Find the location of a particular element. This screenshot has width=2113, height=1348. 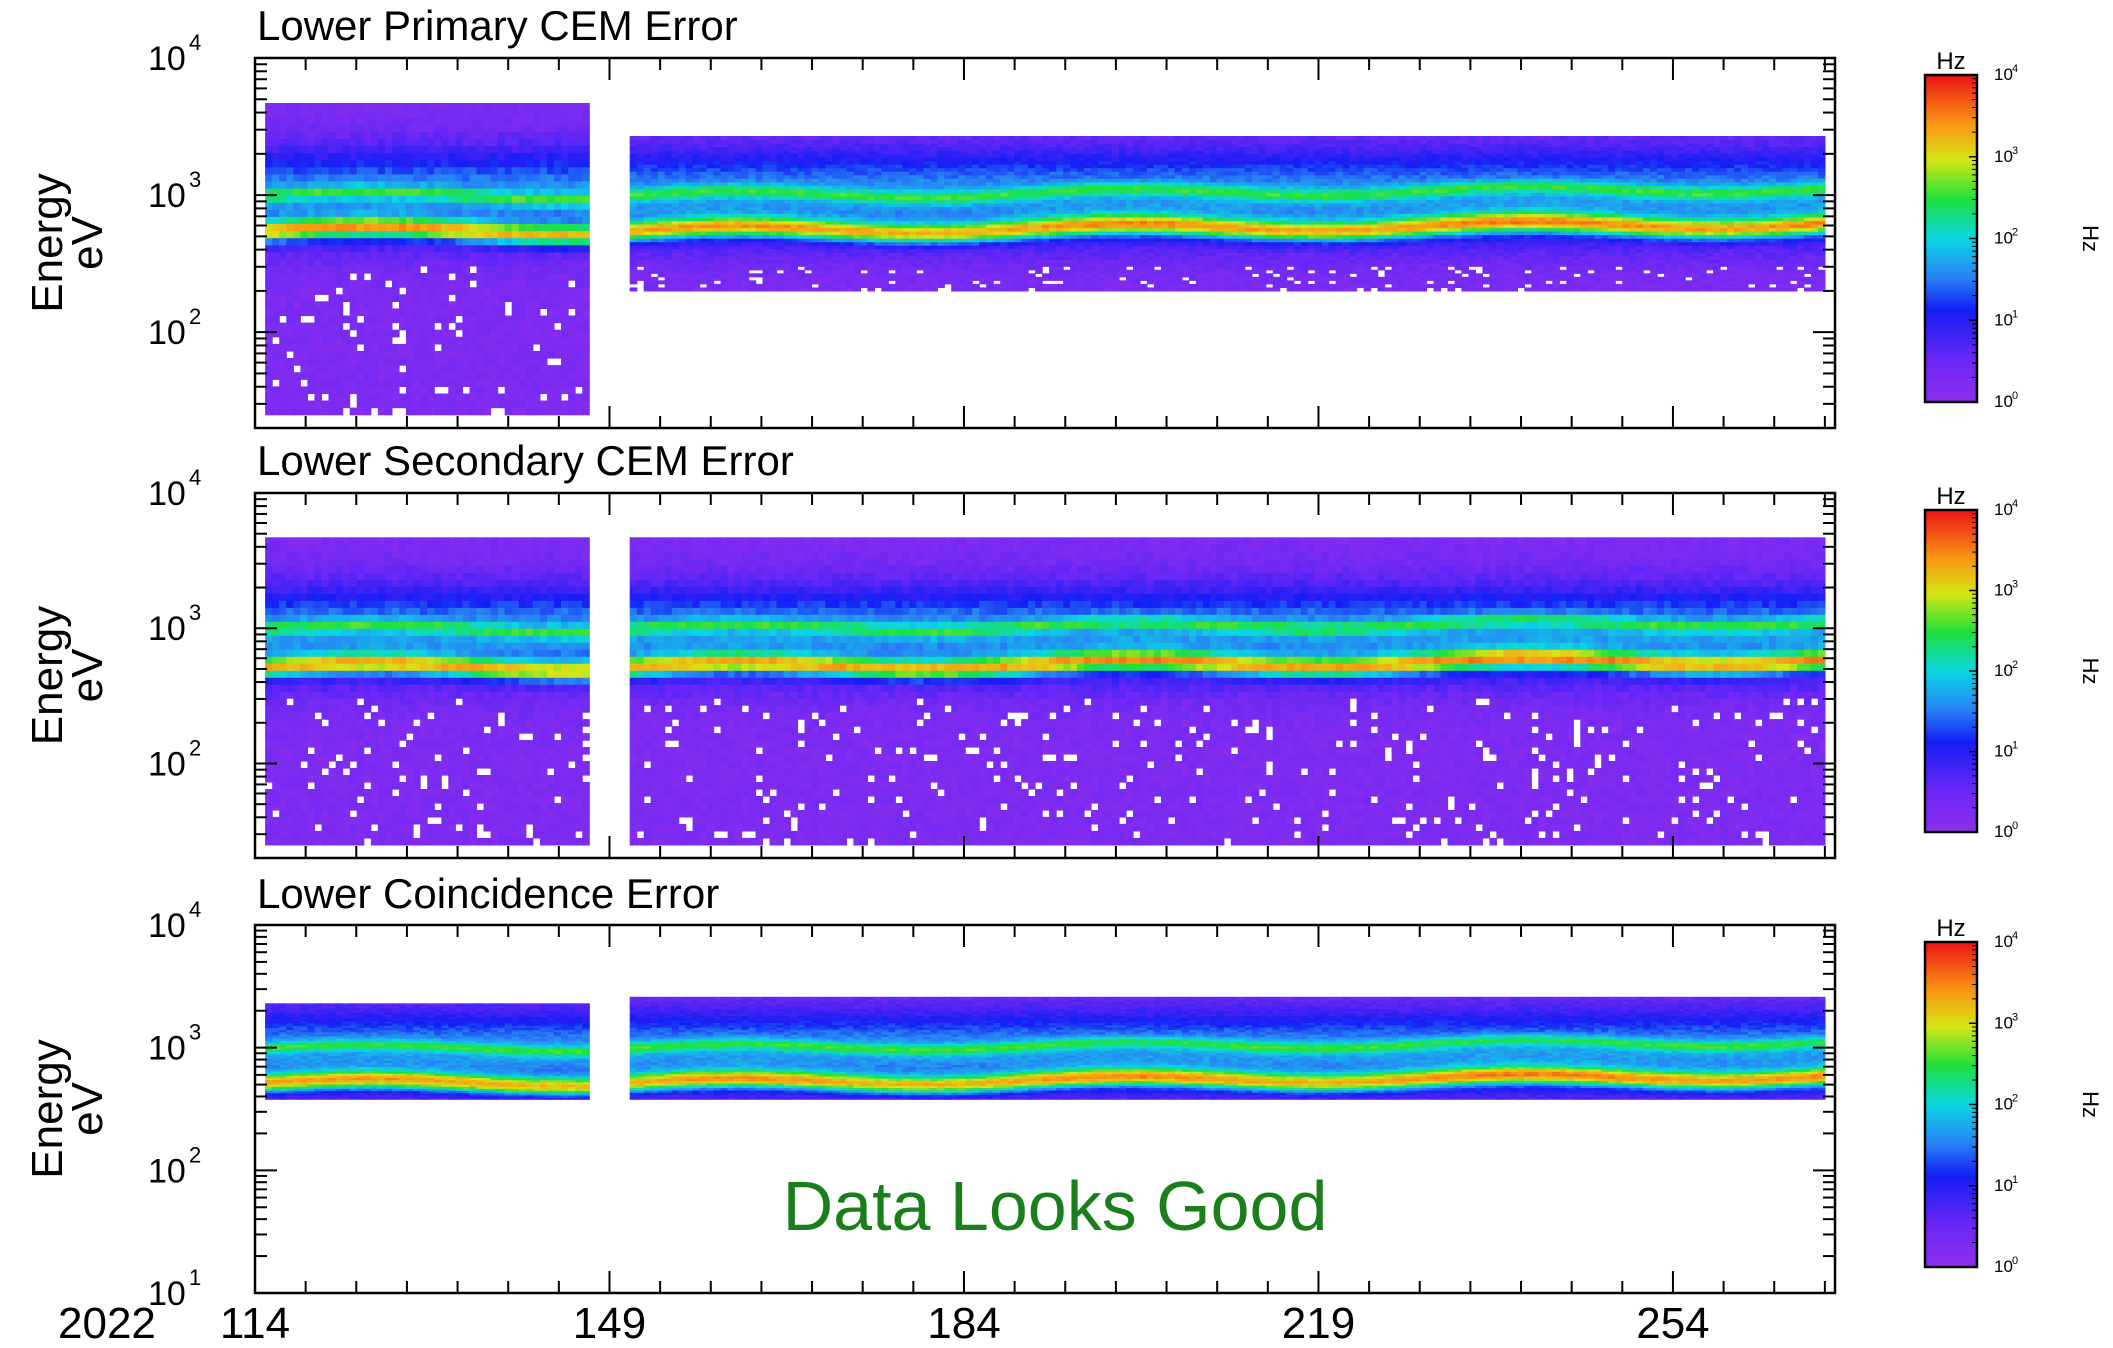

y-tick-label: 10 1 is located at coordinates (174, 1289).